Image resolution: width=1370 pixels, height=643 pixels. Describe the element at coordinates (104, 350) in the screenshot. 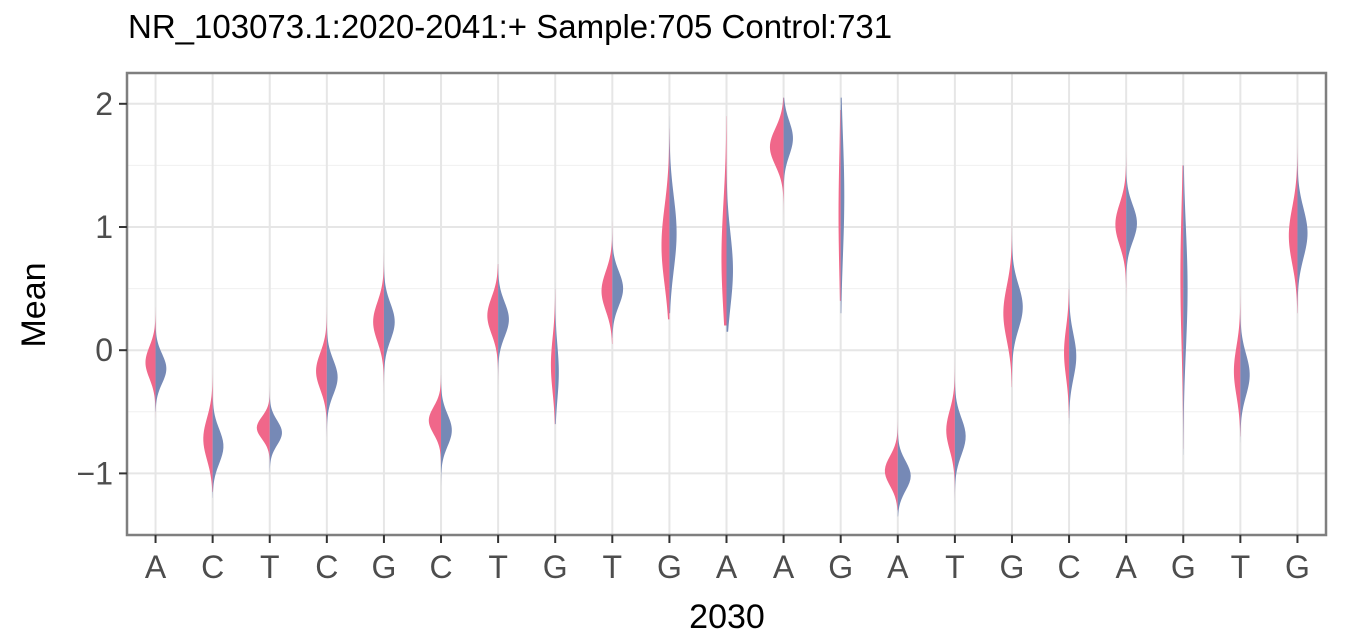

I see `y-tick-label: 0` at that location.